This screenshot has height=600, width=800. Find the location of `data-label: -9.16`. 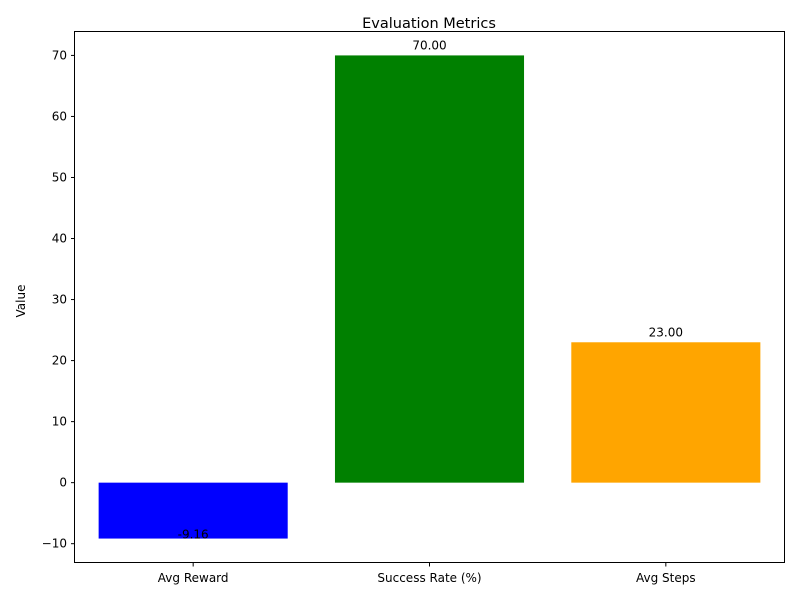

data-label: -9.16 is located at coordinates (193, 535).